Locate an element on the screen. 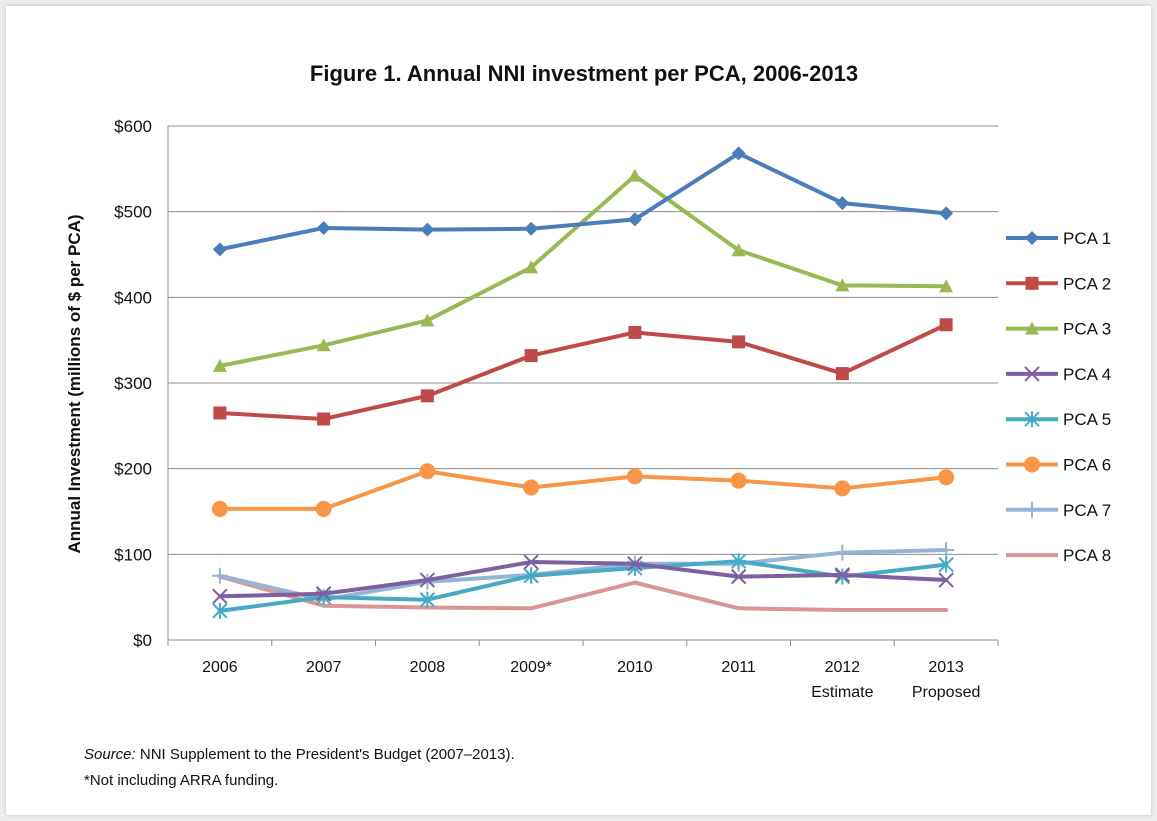 The width and height of the screenshot is (1157, 821). legend-label: PCA 1 is located at coordinates (1087, 238).